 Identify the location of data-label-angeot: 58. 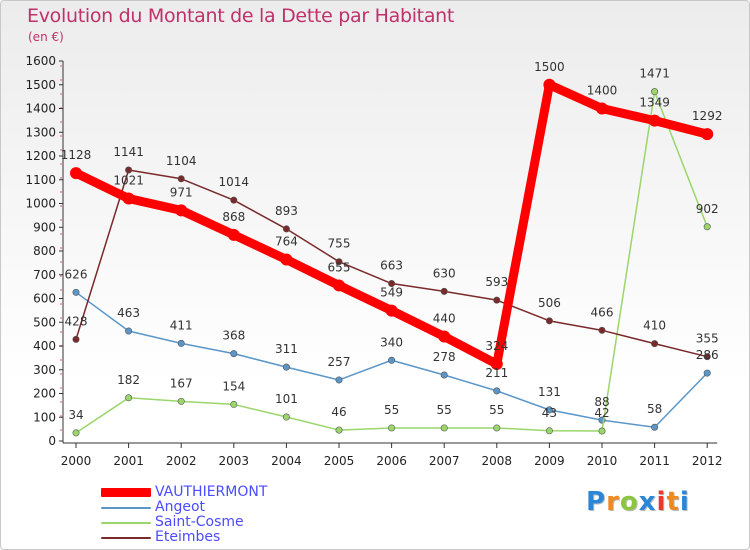
(654, 409).